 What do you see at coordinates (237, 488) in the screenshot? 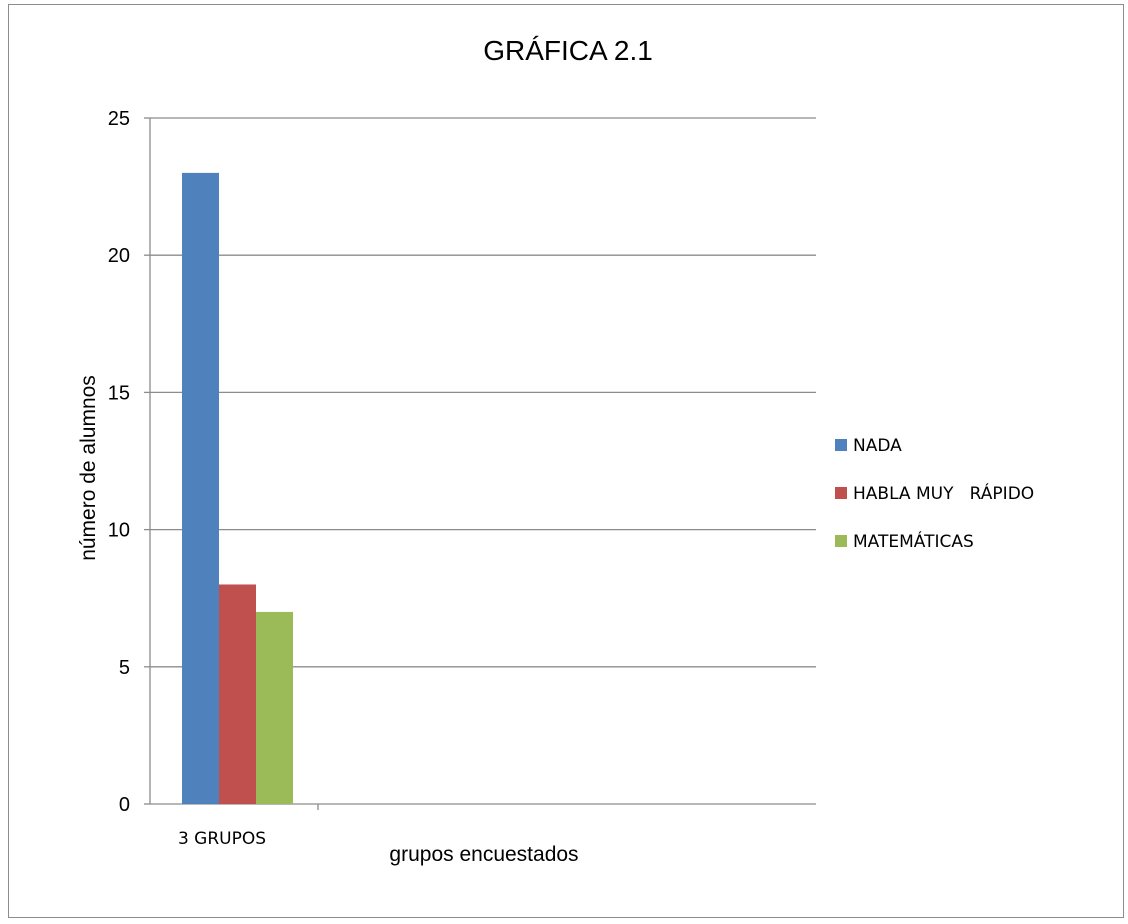
I see `bars` at bounding box center [237, 488].